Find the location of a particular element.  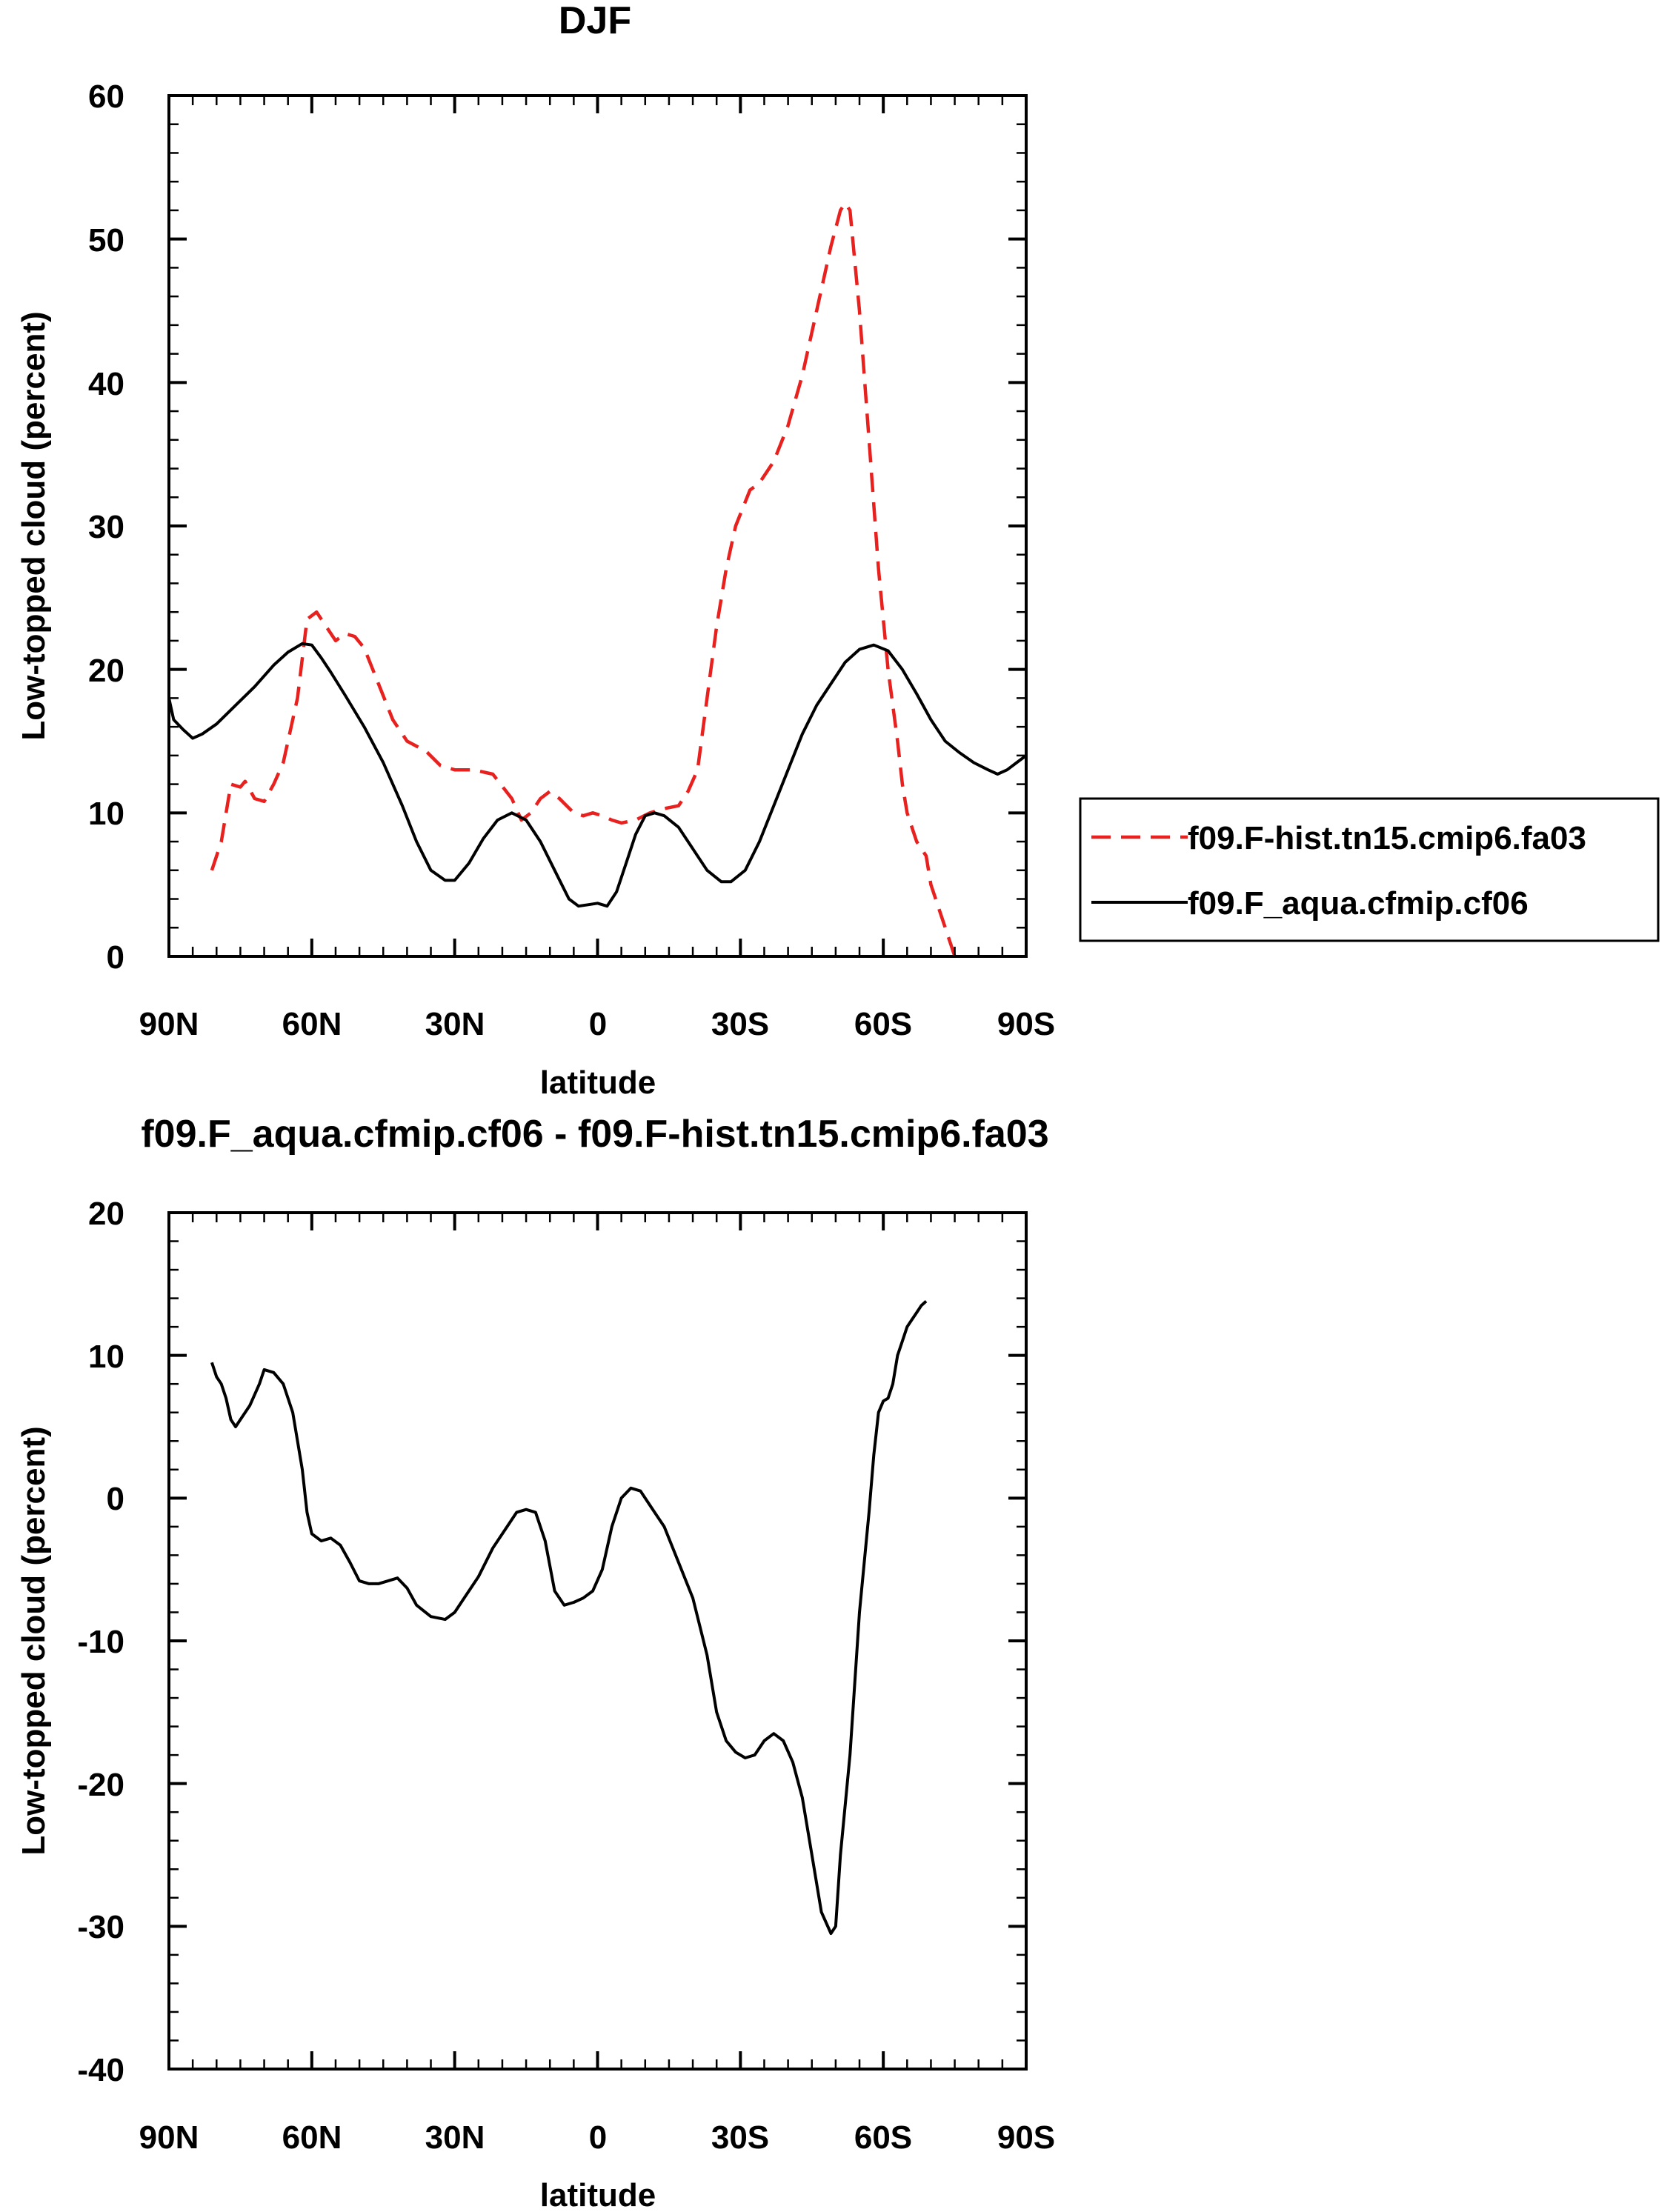

bottom-y-tick-label: 20 is located at coordinates (106, 1214).